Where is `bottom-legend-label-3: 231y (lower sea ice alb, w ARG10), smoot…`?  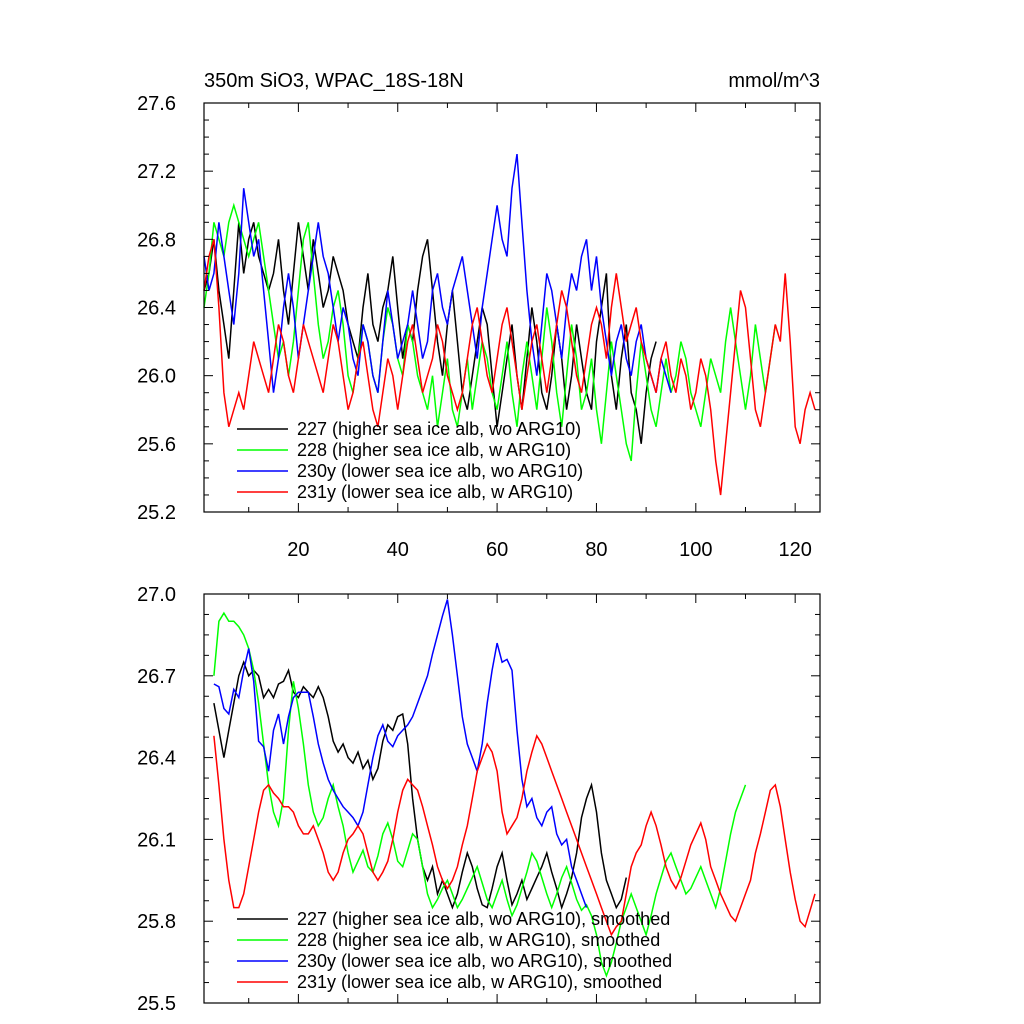 bottom-legend-label-3: 231y (lower sea ice alb, w ARG10), smoot… is located at coordinates (479, 982).